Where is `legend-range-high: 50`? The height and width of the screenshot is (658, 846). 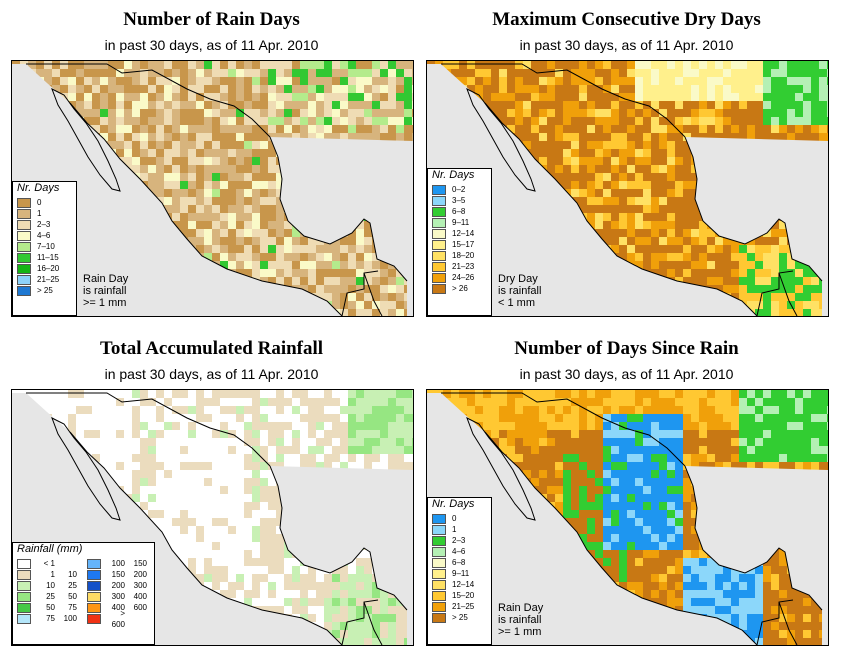 legend-range-high: 50 is located at coordinates (72, 596).